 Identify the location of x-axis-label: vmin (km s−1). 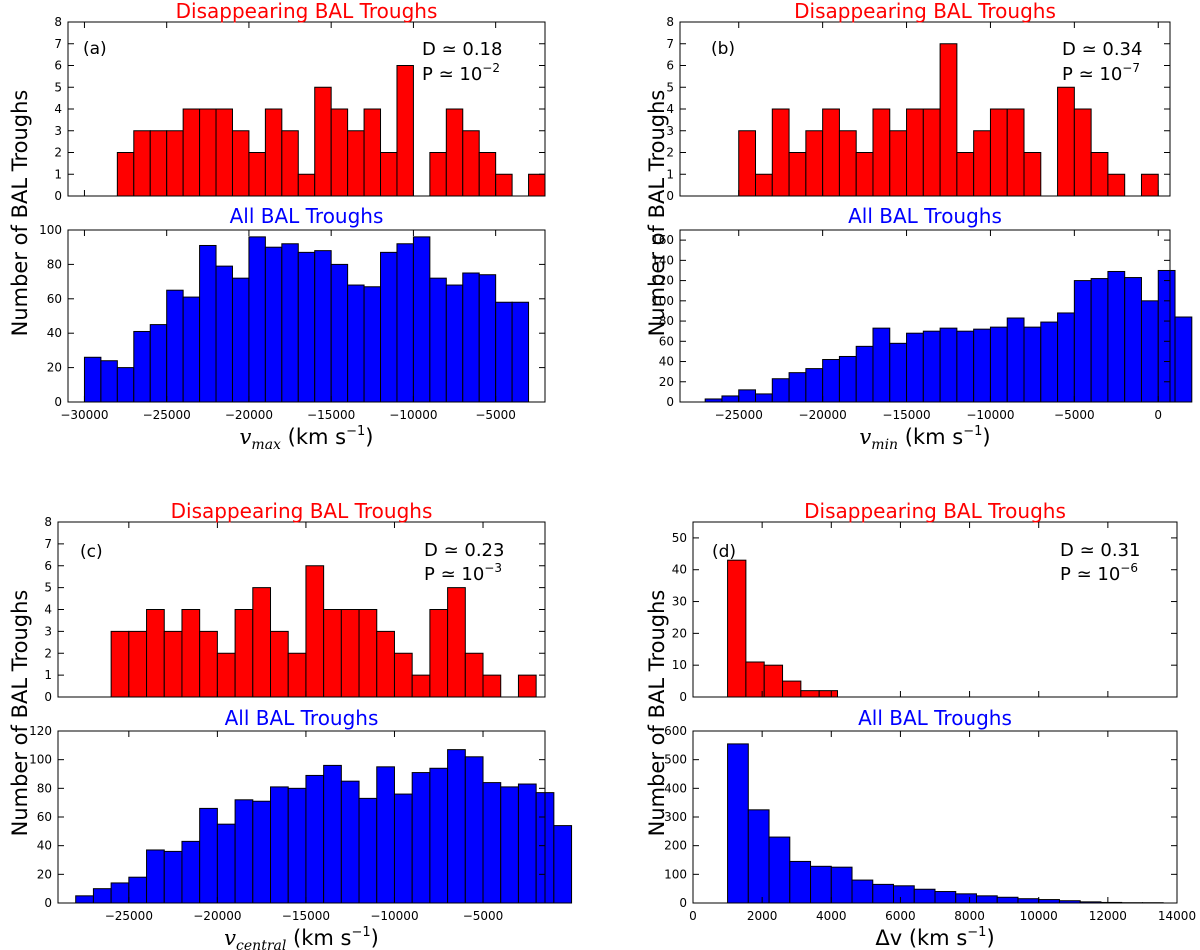
(924, 438).